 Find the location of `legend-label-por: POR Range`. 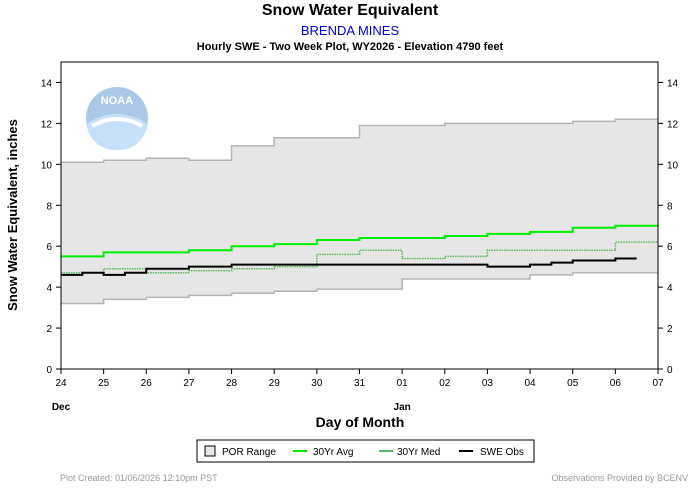

legend-label-por: POR Range is located at coordinates (249, 452).